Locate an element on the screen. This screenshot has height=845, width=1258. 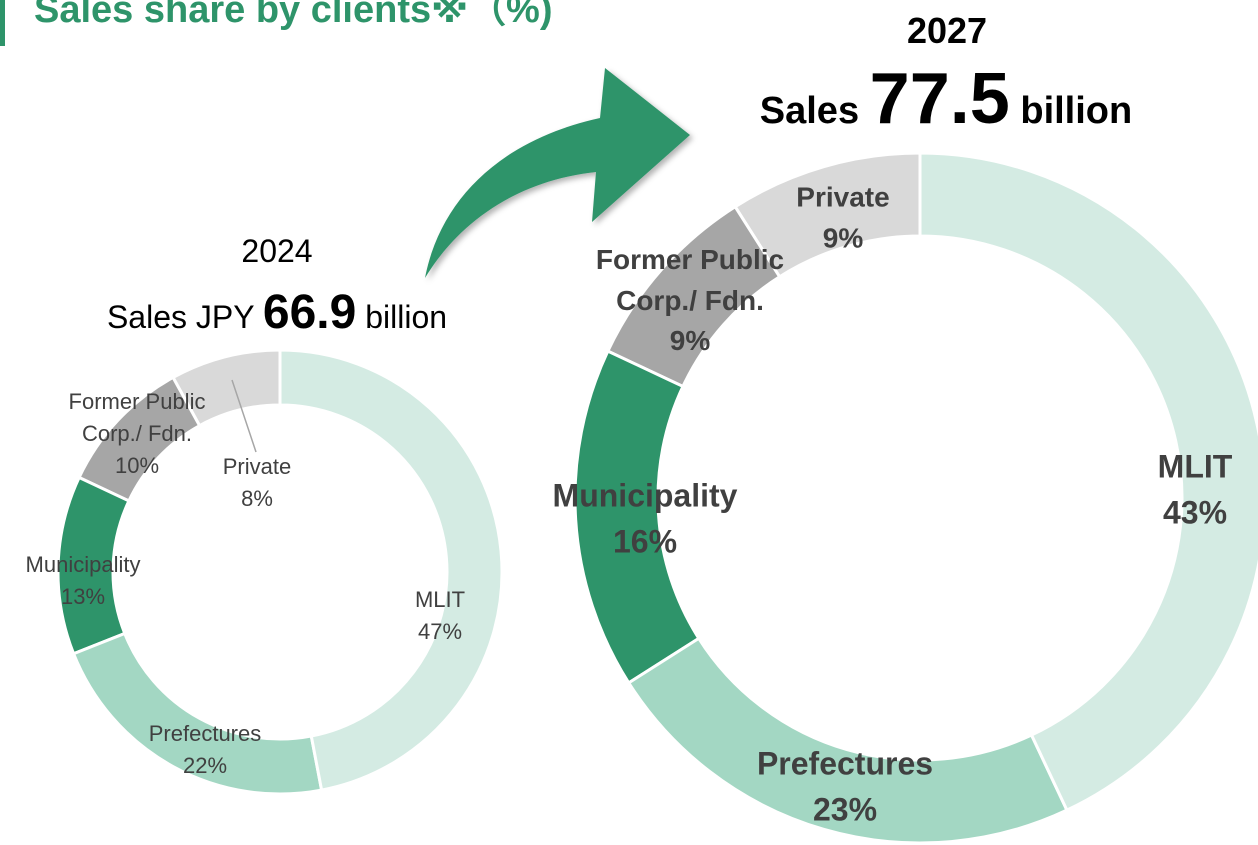
leader-line is located at coordinates (244, 416).